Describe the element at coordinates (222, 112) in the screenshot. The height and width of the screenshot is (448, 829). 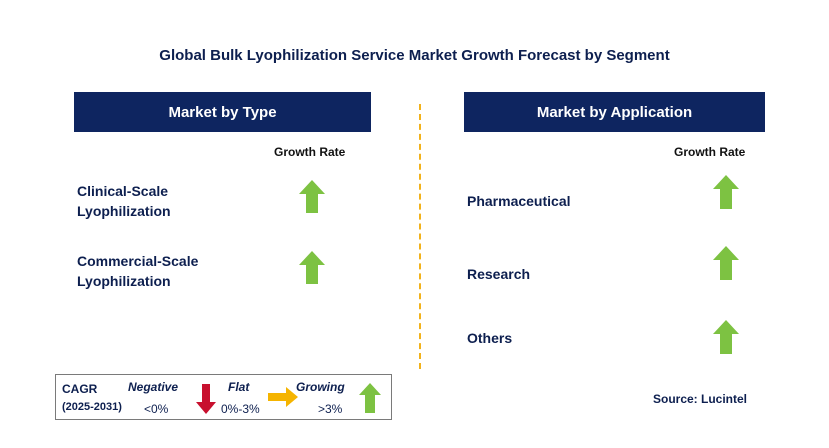
I see `market-by-type-header: Market by Type` at that location.